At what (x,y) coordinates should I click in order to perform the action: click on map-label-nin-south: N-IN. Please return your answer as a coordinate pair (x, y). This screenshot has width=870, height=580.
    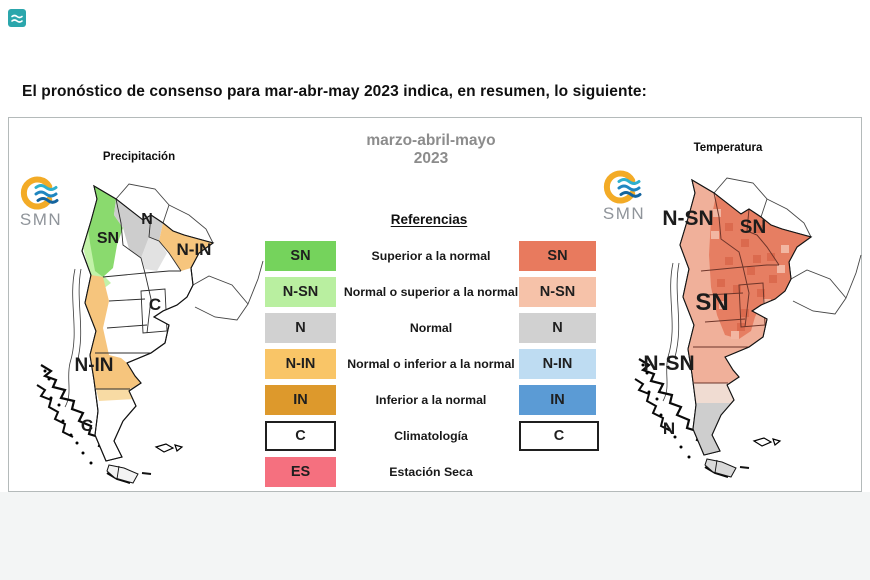
    Looking at the image, I should click on (93, 365).